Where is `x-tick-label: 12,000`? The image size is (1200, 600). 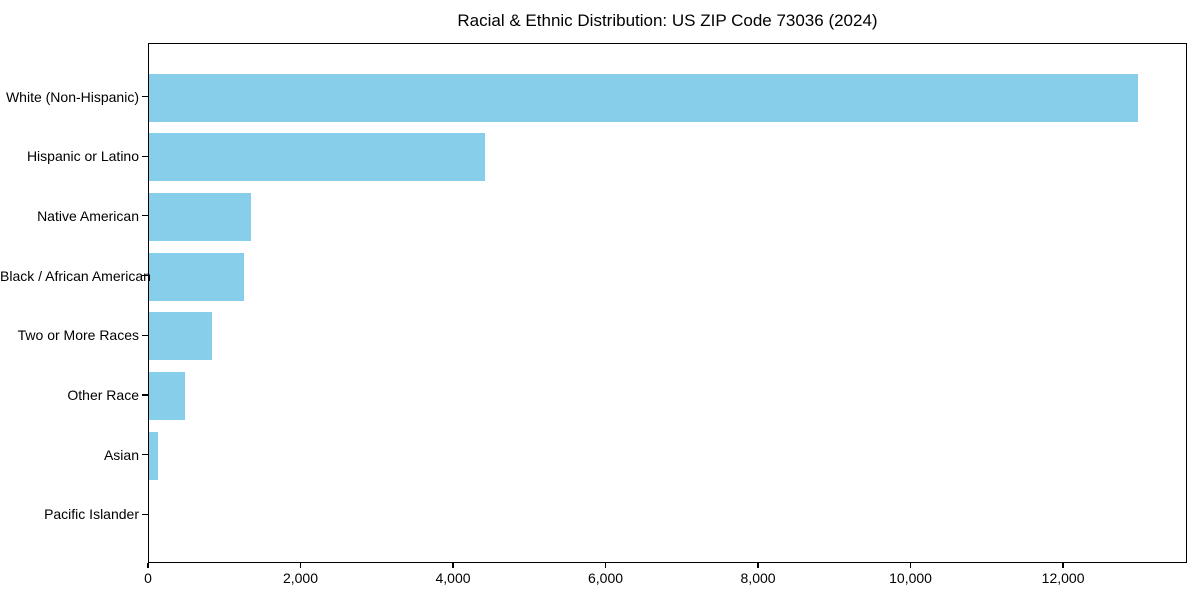
x-tick-label: 12,000 is located at coordinates (1063, 578).